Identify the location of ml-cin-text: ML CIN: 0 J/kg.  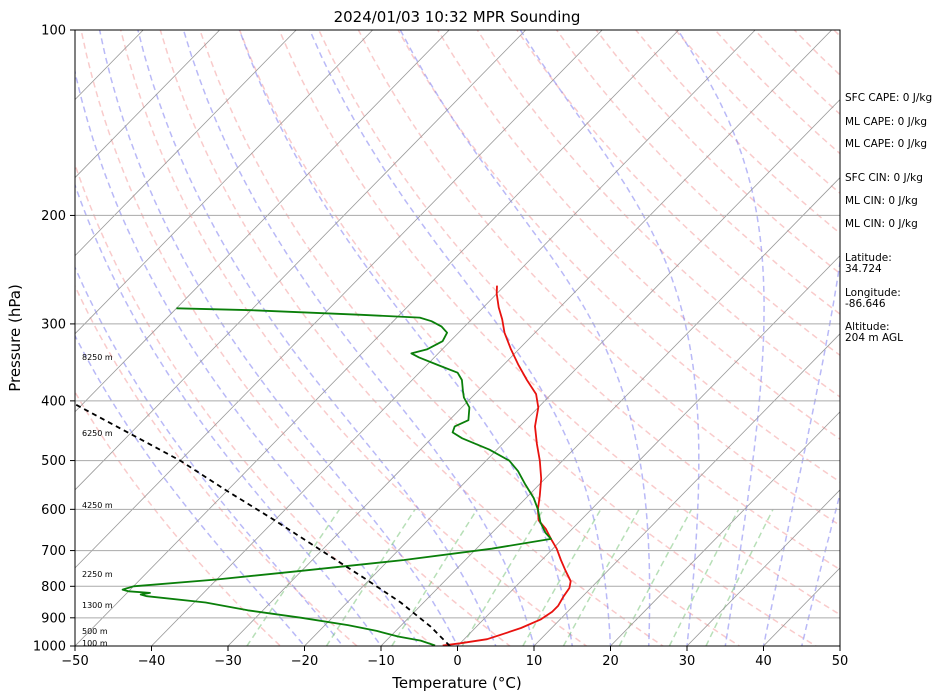
(881, 201).